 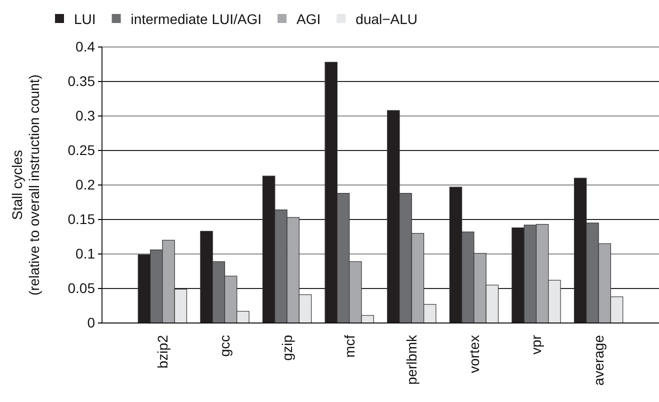 What do you see at coordinates (86, 46) in the screenshot?
I see `y-tick-label: 0.4` at bounding box center [86, 46].